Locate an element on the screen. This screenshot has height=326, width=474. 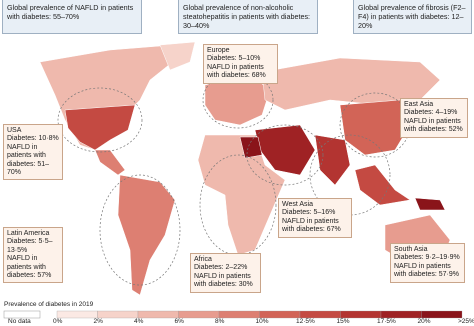
legend-no-data: No data is located at coordinates (19, 321).